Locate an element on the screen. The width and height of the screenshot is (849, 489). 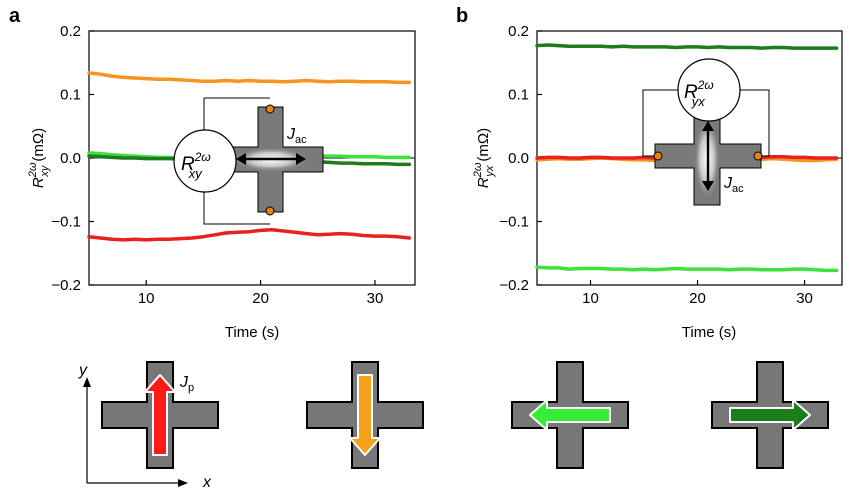
inset-b-current-label: Jac is located at coordinates (733, 185).